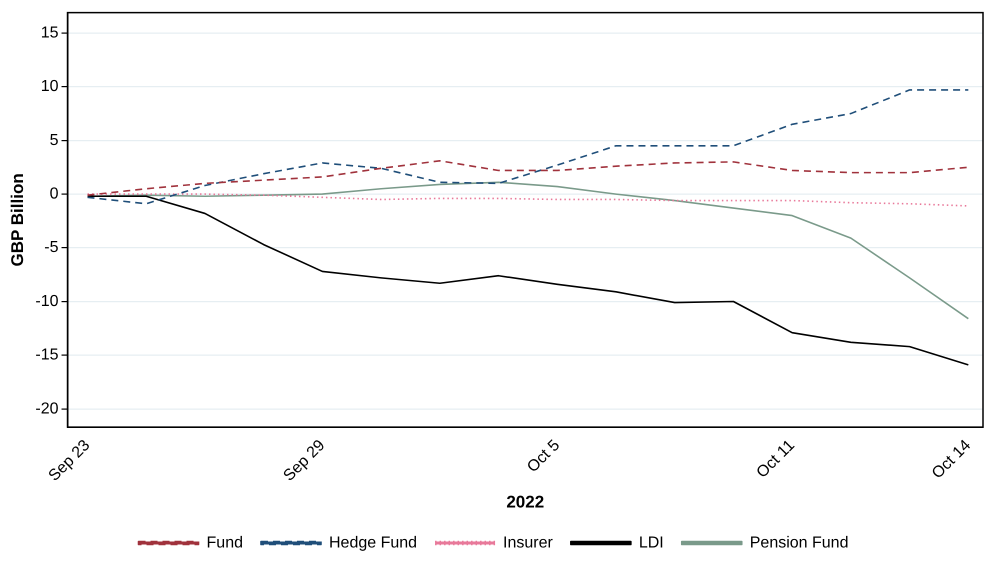 This screenshot has width=987, height=561. What do you see at coordinates (544, 456) in the screenshot?
I see `x-tick-label: Oct 5` at bounding box center [544, 456].